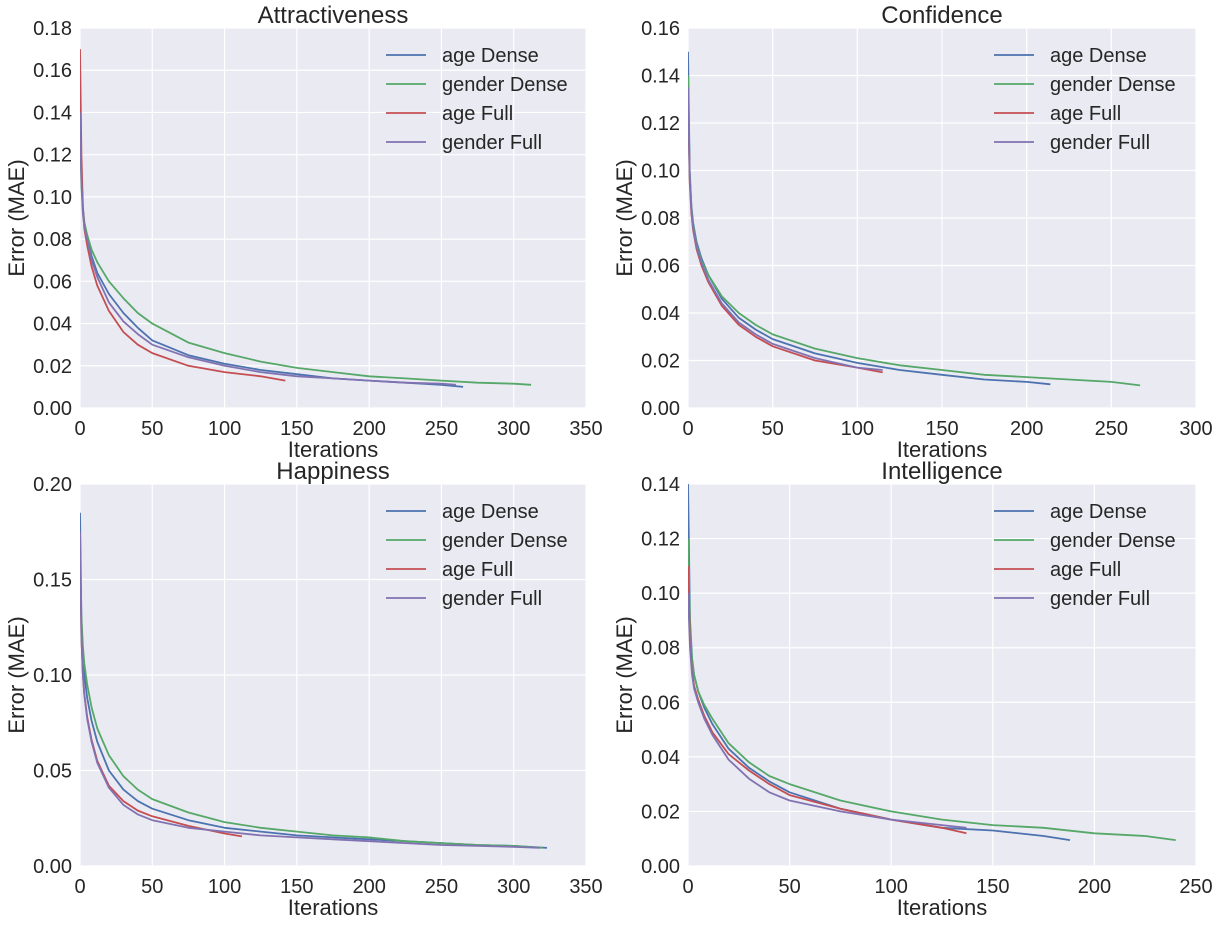 This screenshot has width=1218, height=925. Describe the element at coordinates (52, 581) in the screenshot. I see `y-tick-label: 0.15` at that location.